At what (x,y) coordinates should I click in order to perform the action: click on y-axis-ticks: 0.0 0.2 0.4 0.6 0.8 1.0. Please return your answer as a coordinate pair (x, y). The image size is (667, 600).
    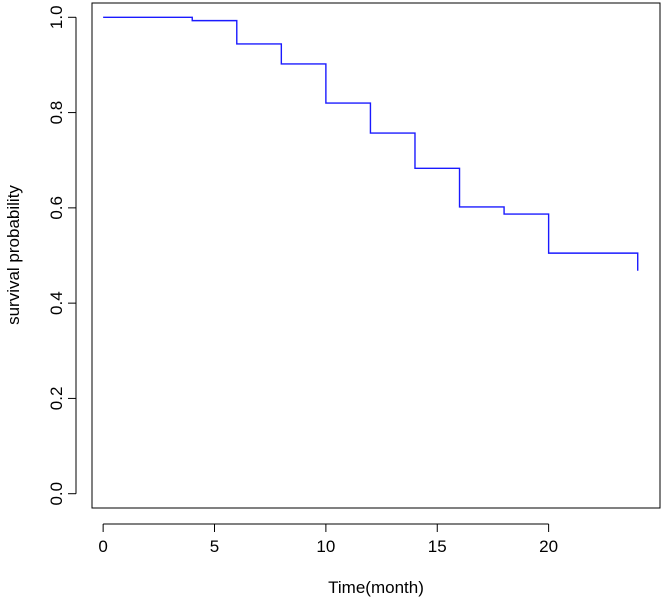
    Looking at the image, I should click on (61, 255).